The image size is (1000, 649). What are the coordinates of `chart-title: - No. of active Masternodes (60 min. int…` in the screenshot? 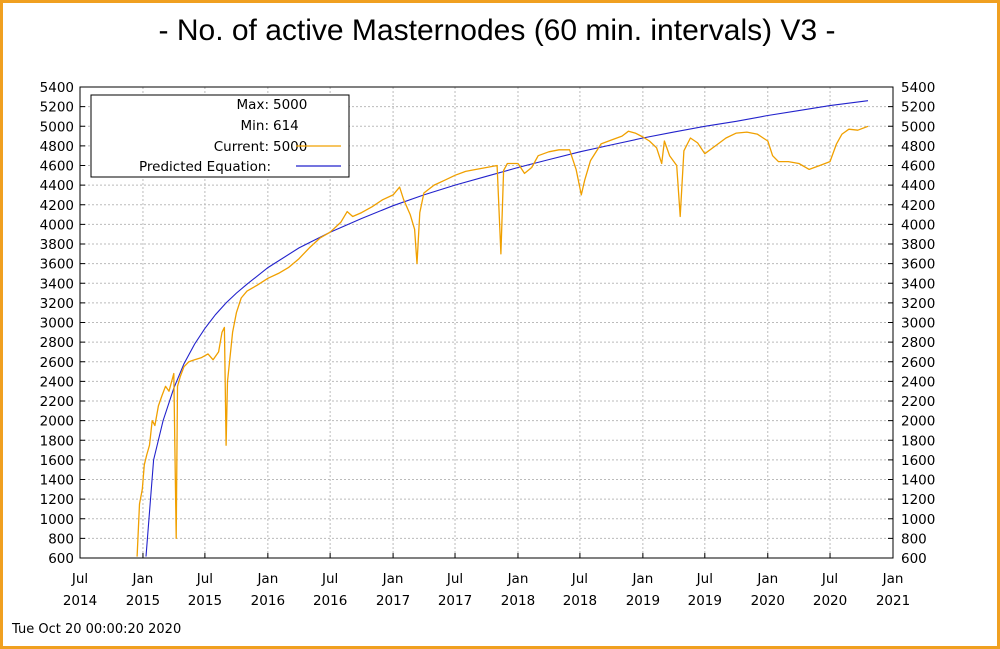 It's located at (497, 30).